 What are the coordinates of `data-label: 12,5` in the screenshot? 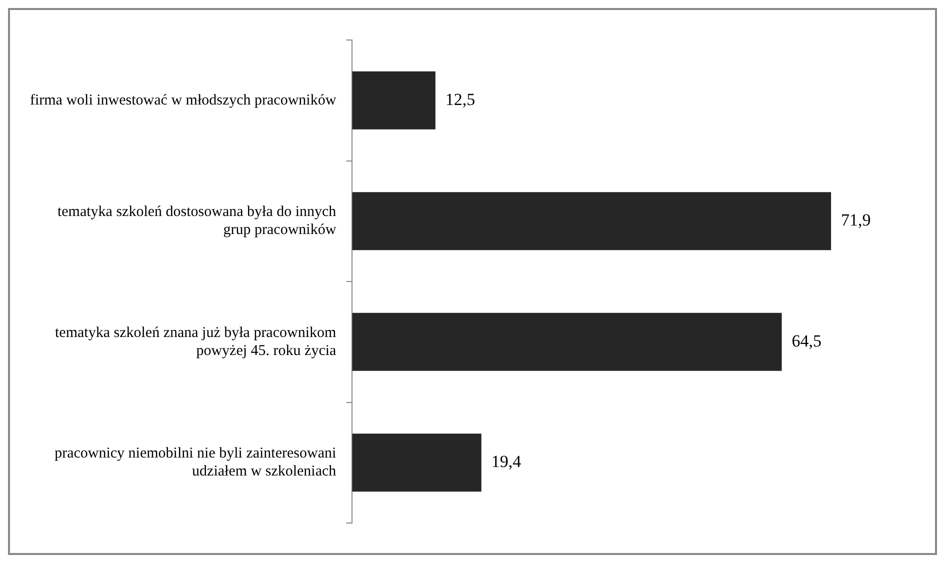 It's located at (460, 99).